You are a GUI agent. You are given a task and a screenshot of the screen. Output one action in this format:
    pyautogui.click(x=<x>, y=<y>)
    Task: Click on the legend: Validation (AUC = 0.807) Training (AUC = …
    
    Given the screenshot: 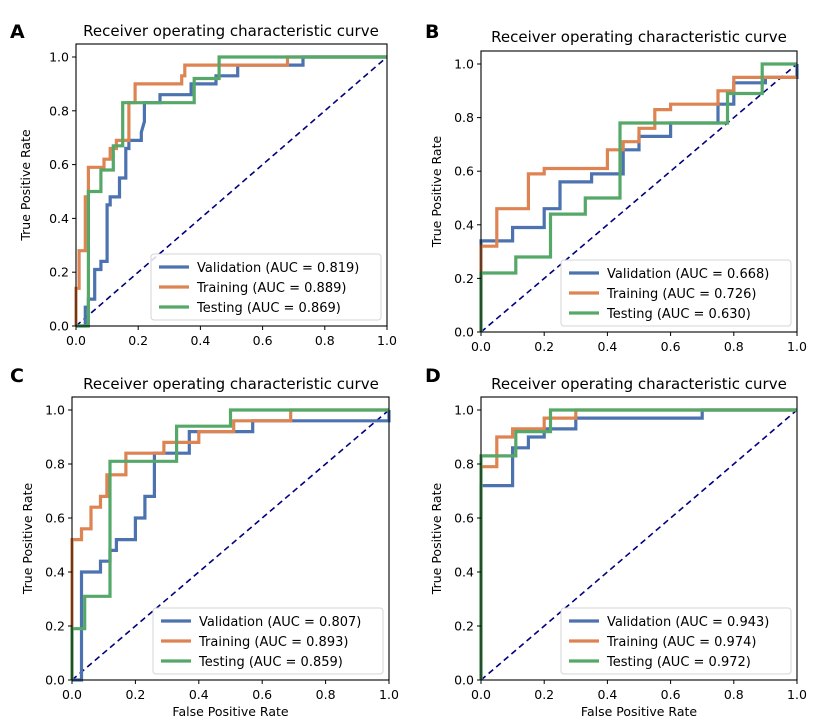 What is the action you would take?
    pyautogui.click(x=268, y=641)
    